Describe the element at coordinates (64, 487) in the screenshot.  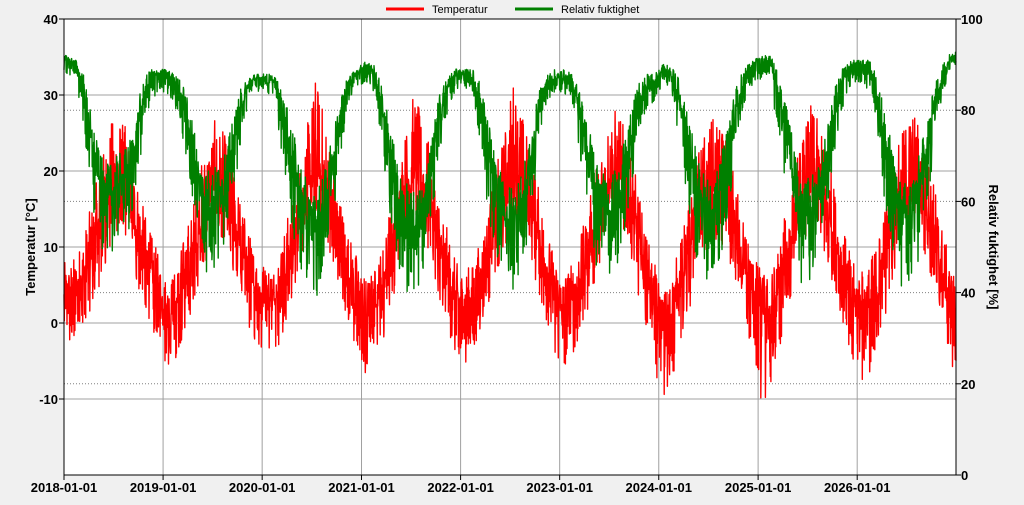
I see `x-tick-label: 2018-01-01` at that location.